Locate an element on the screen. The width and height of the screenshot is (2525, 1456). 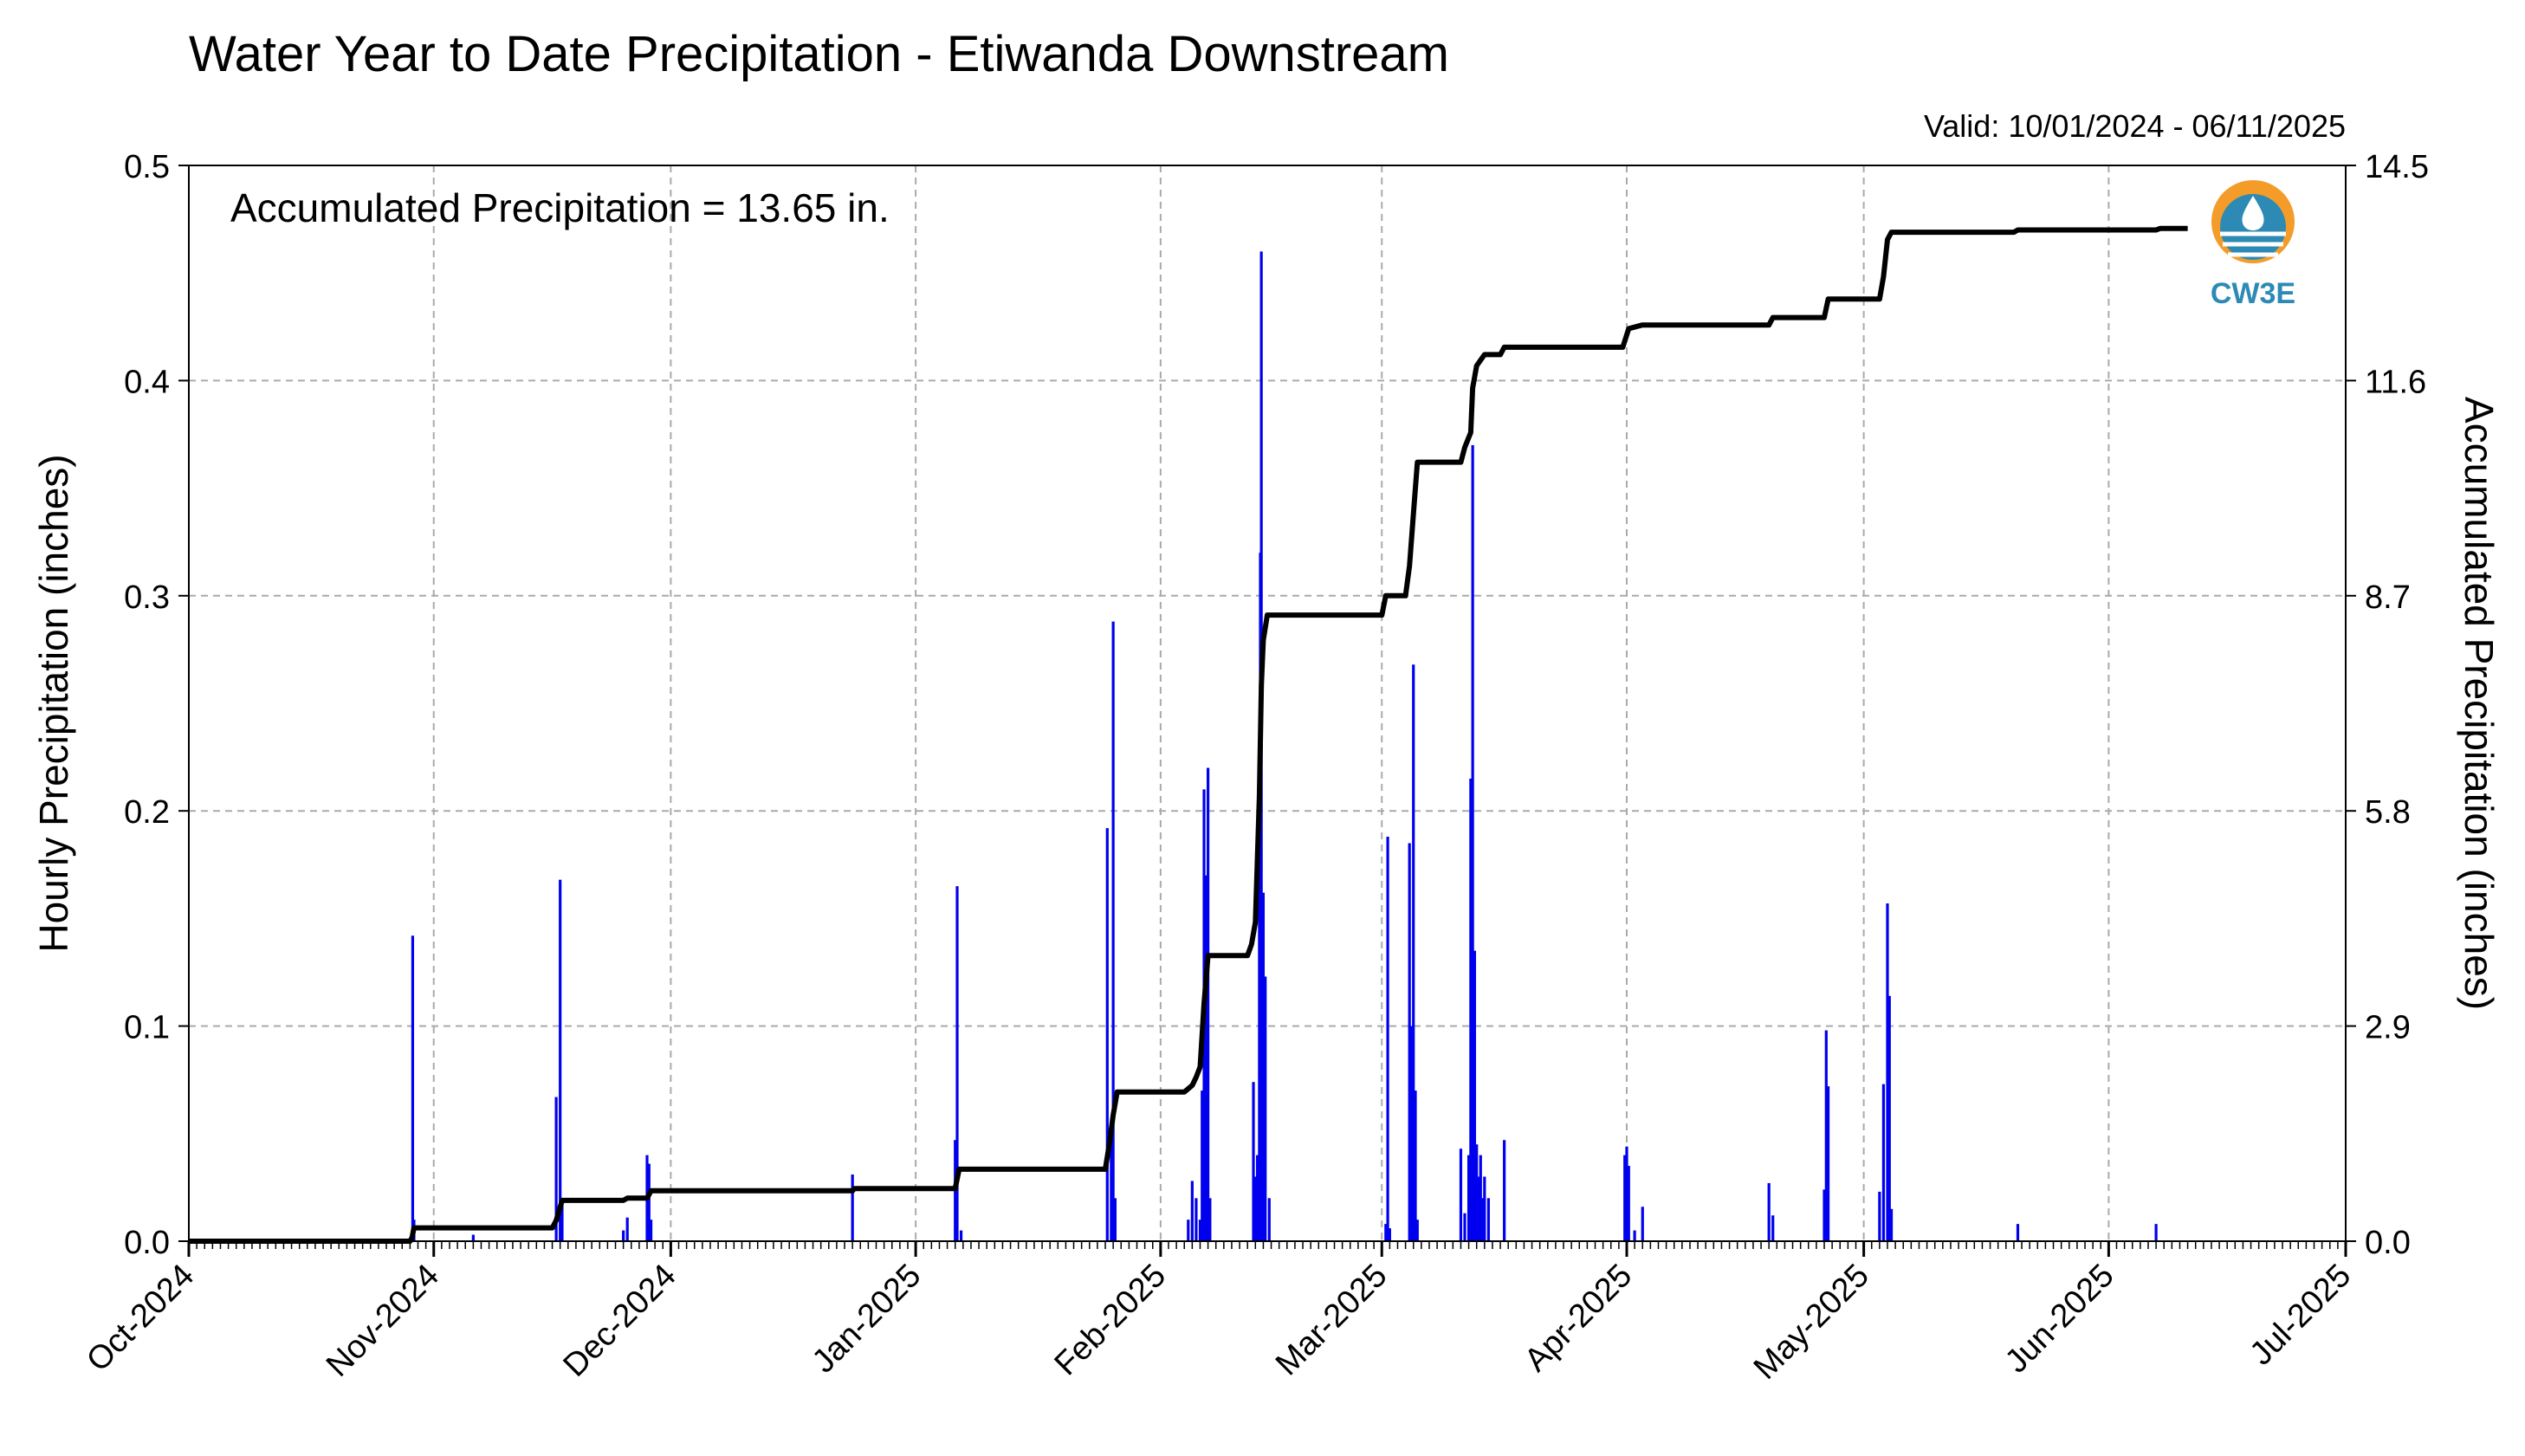
y-tick-label-left: 0.1 is located at coordinates (147, 1028).